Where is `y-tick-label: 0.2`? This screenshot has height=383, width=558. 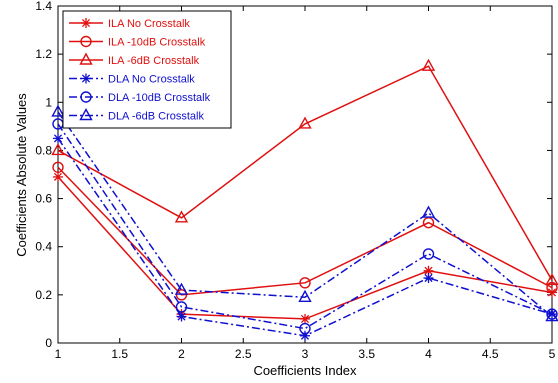
y-tick-label: 0.2 is located at coordinates (43, 295).